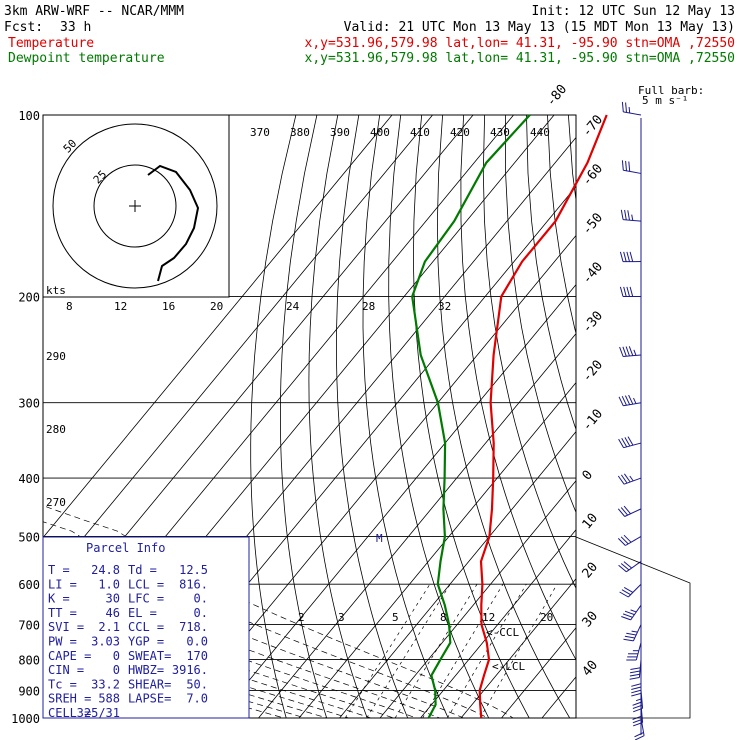 The height and width of the screenshot is (740, 740). What do you see at coordinates (340, 132) in the screenshot?
I see `theta-label: 390` at bounding box center [340, 132].